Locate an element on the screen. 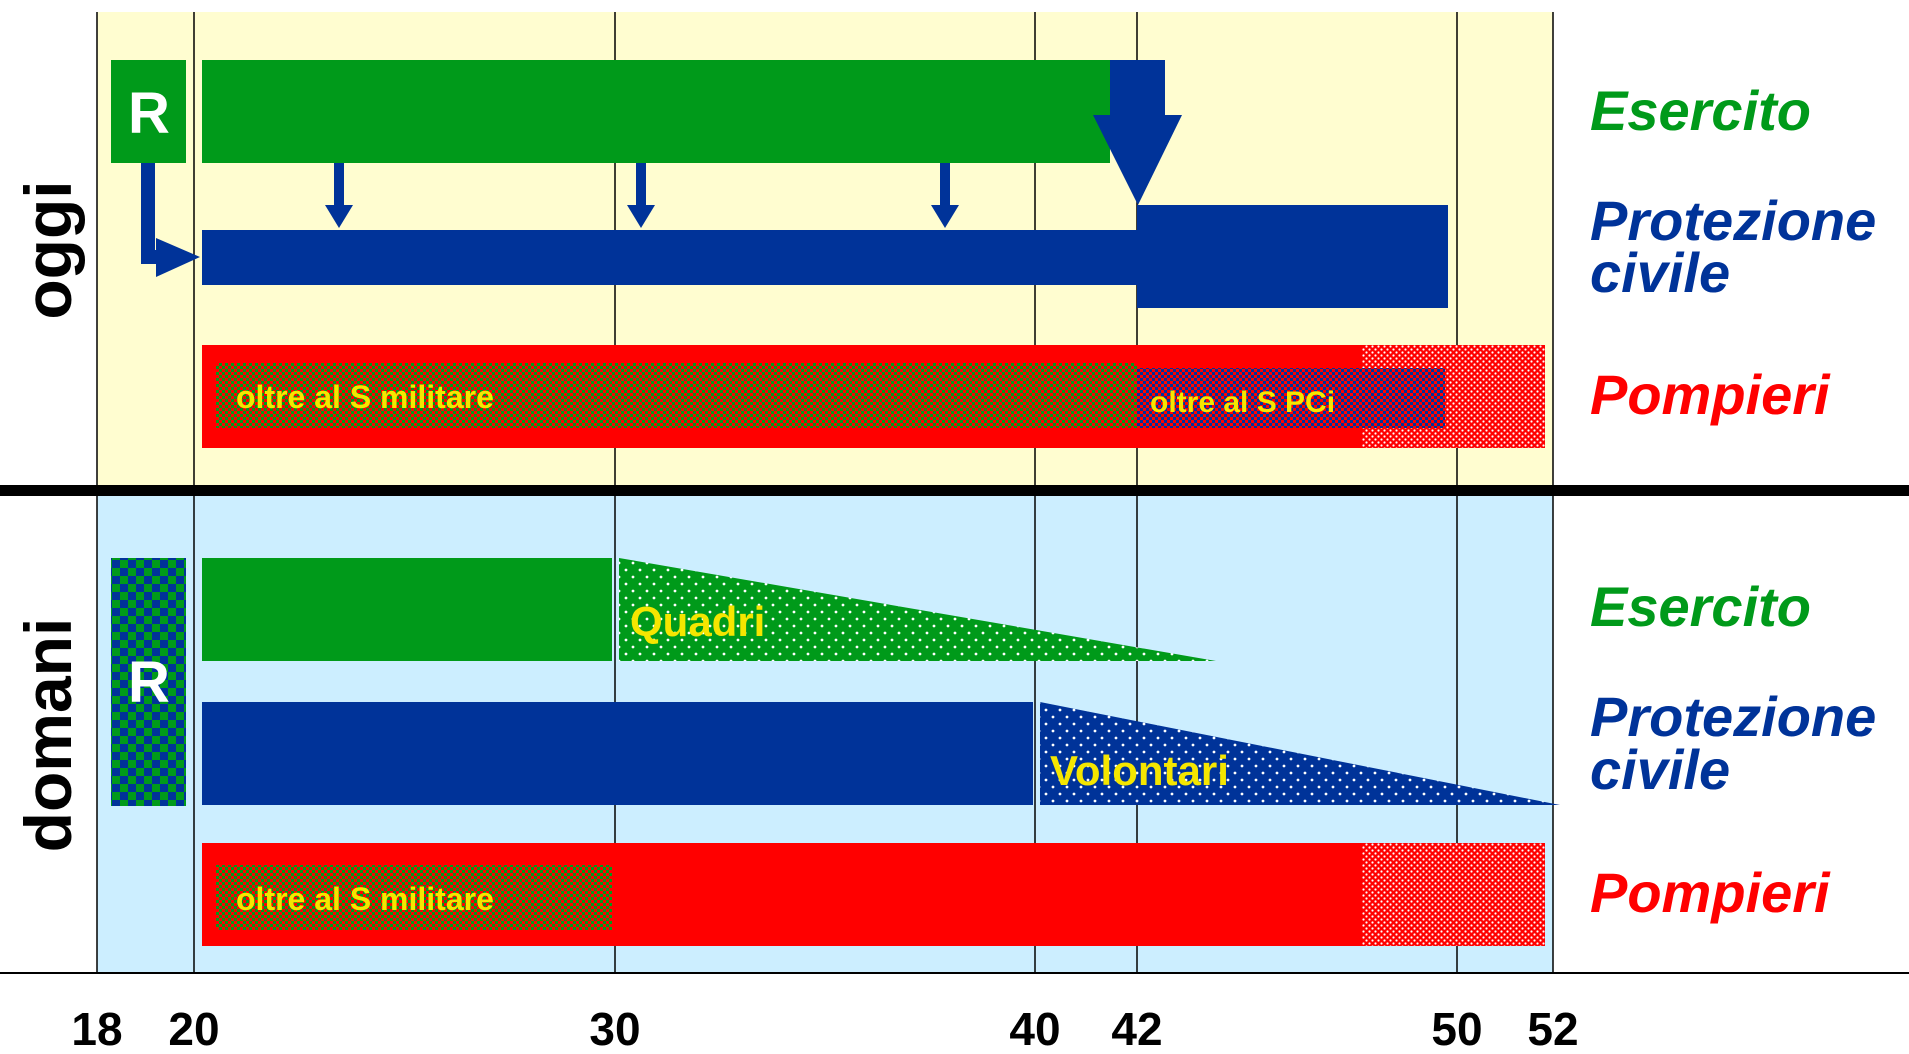 The width and height of the screenshot is (1909, 1054). oggi-pompieri-pci-segment is located at coordinates (1291, 398).